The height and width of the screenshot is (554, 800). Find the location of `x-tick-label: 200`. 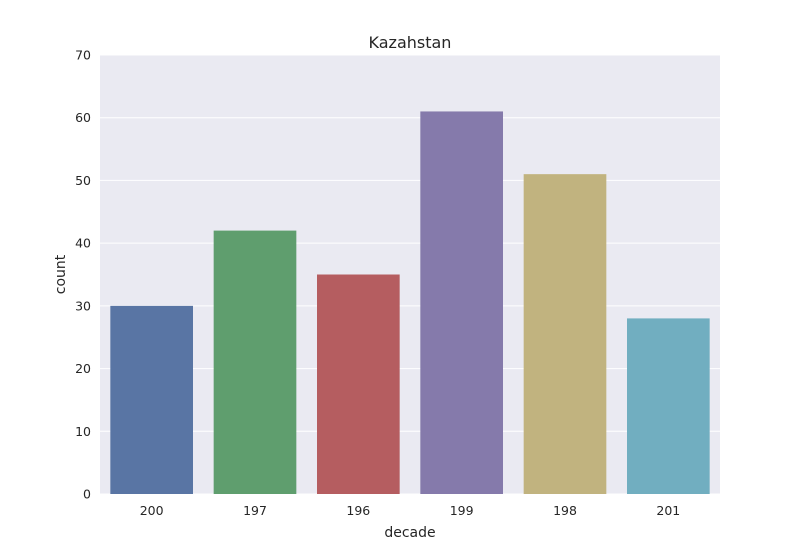

x-tick-label: 200 is located at coordinates (152, 510).